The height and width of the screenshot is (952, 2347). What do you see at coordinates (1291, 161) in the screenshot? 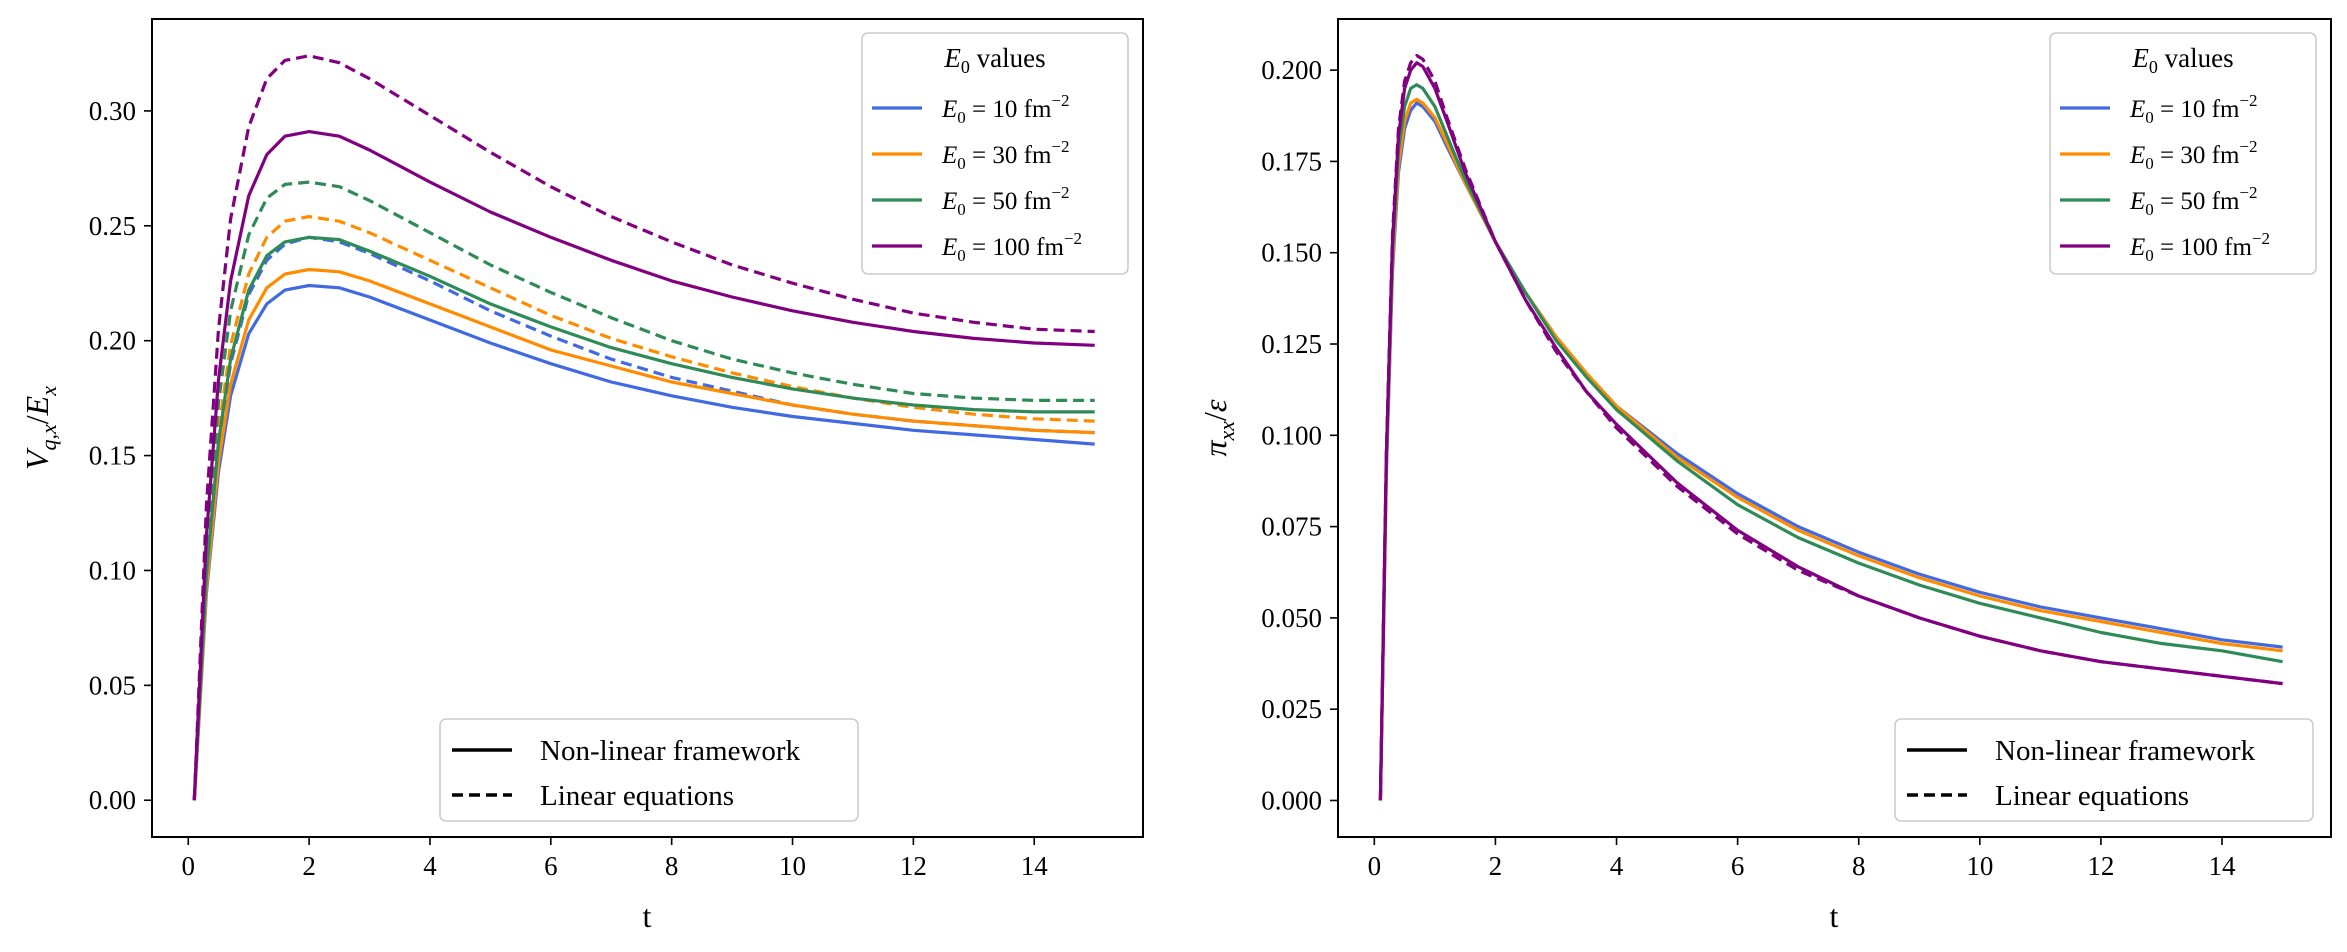
I see `y-tick-label: 0.175` at bounding box center [1291, 161].